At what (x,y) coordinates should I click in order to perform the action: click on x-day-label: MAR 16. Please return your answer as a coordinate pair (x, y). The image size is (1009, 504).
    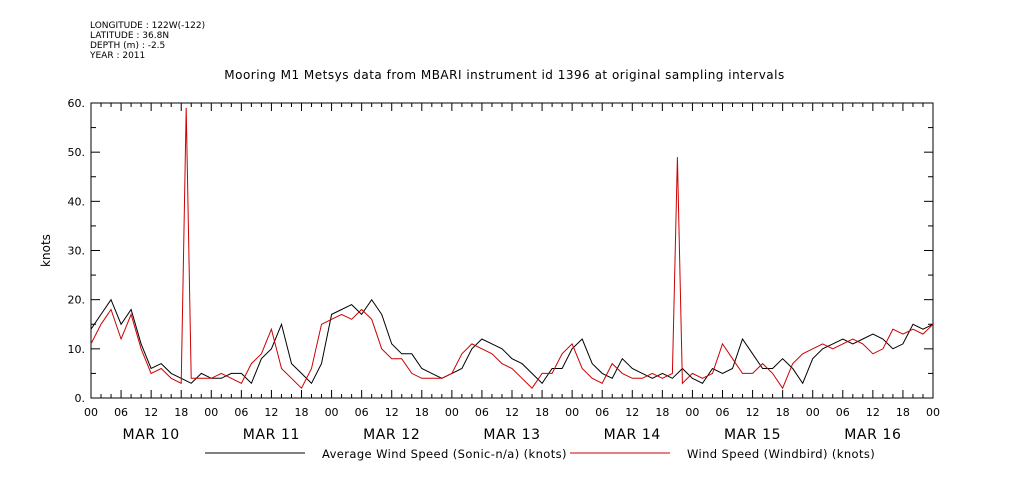
    Looking at the image, I should click on (872, 435).